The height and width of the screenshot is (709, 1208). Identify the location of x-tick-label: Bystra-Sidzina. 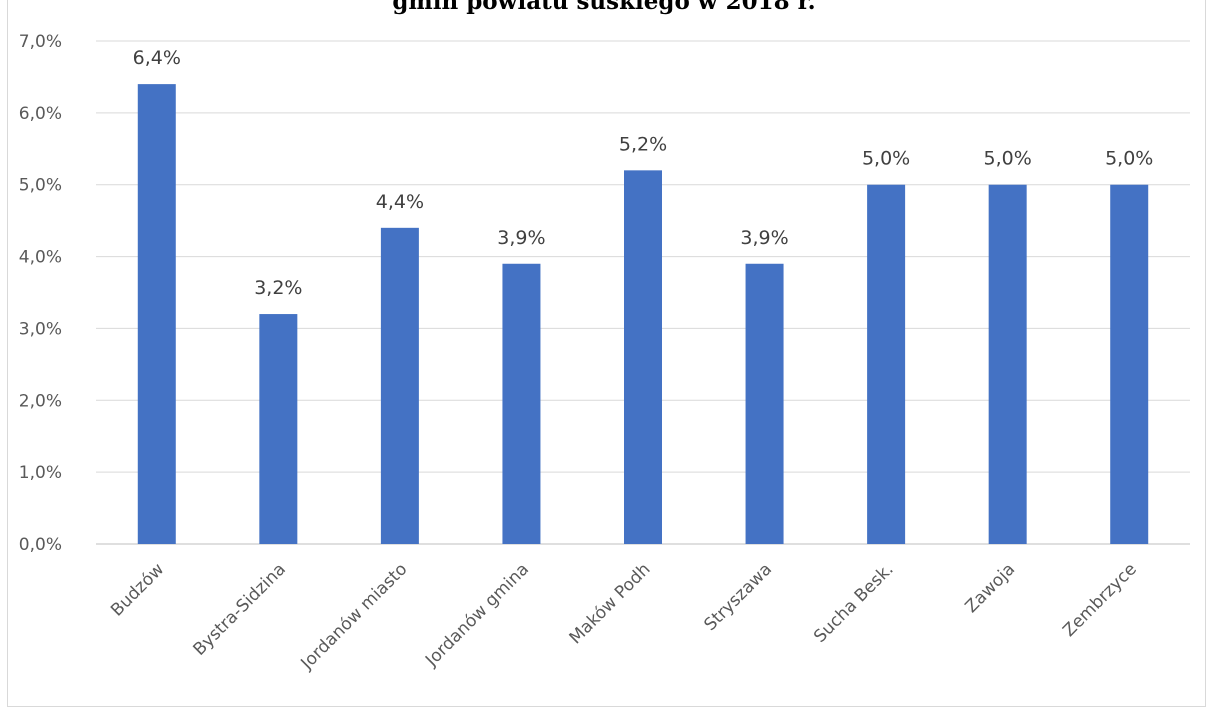
(240, 609).